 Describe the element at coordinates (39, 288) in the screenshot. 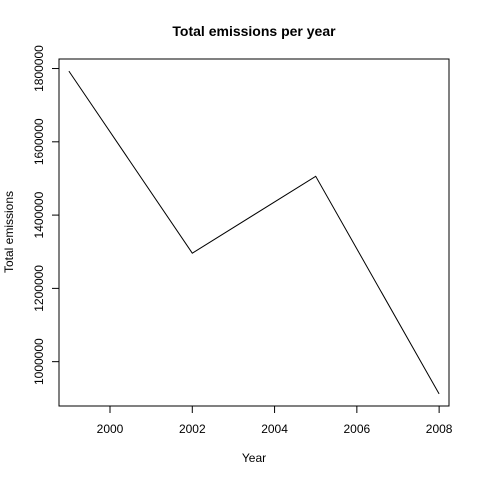

I see `y-tick-label: 1200000` at that location.